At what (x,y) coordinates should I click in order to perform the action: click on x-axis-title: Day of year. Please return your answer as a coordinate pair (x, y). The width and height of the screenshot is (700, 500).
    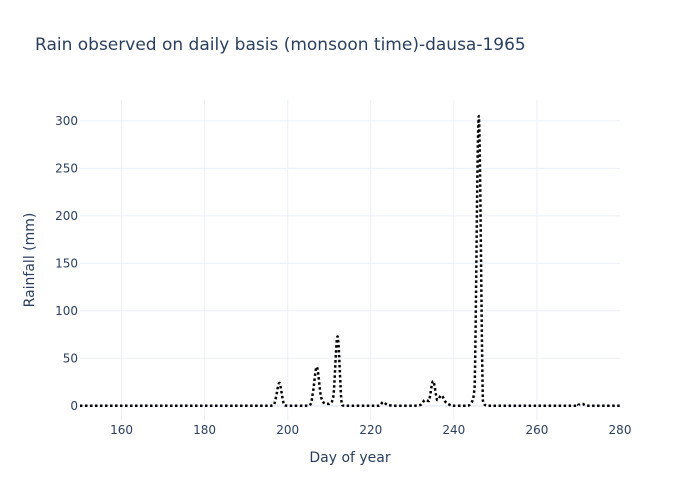
    Looking at the image, I should click on (350, 458).